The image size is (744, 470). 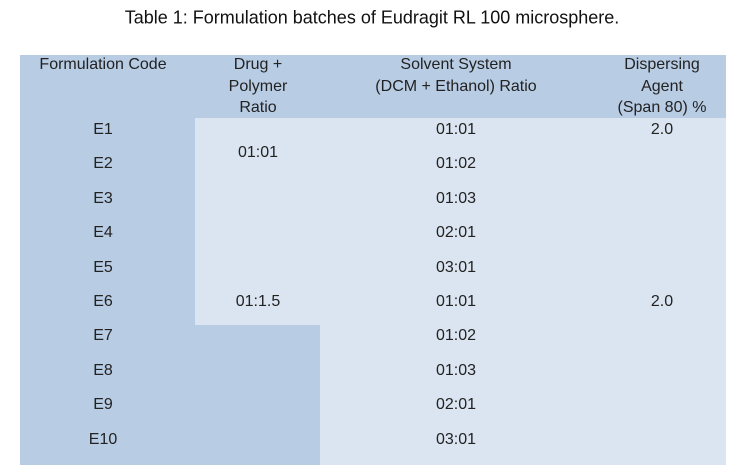 What do you see at coordinates (258, 152) in the screenshot?
I see `drug-polymer-ratio: 01:01` at bounding box center [258, 152].